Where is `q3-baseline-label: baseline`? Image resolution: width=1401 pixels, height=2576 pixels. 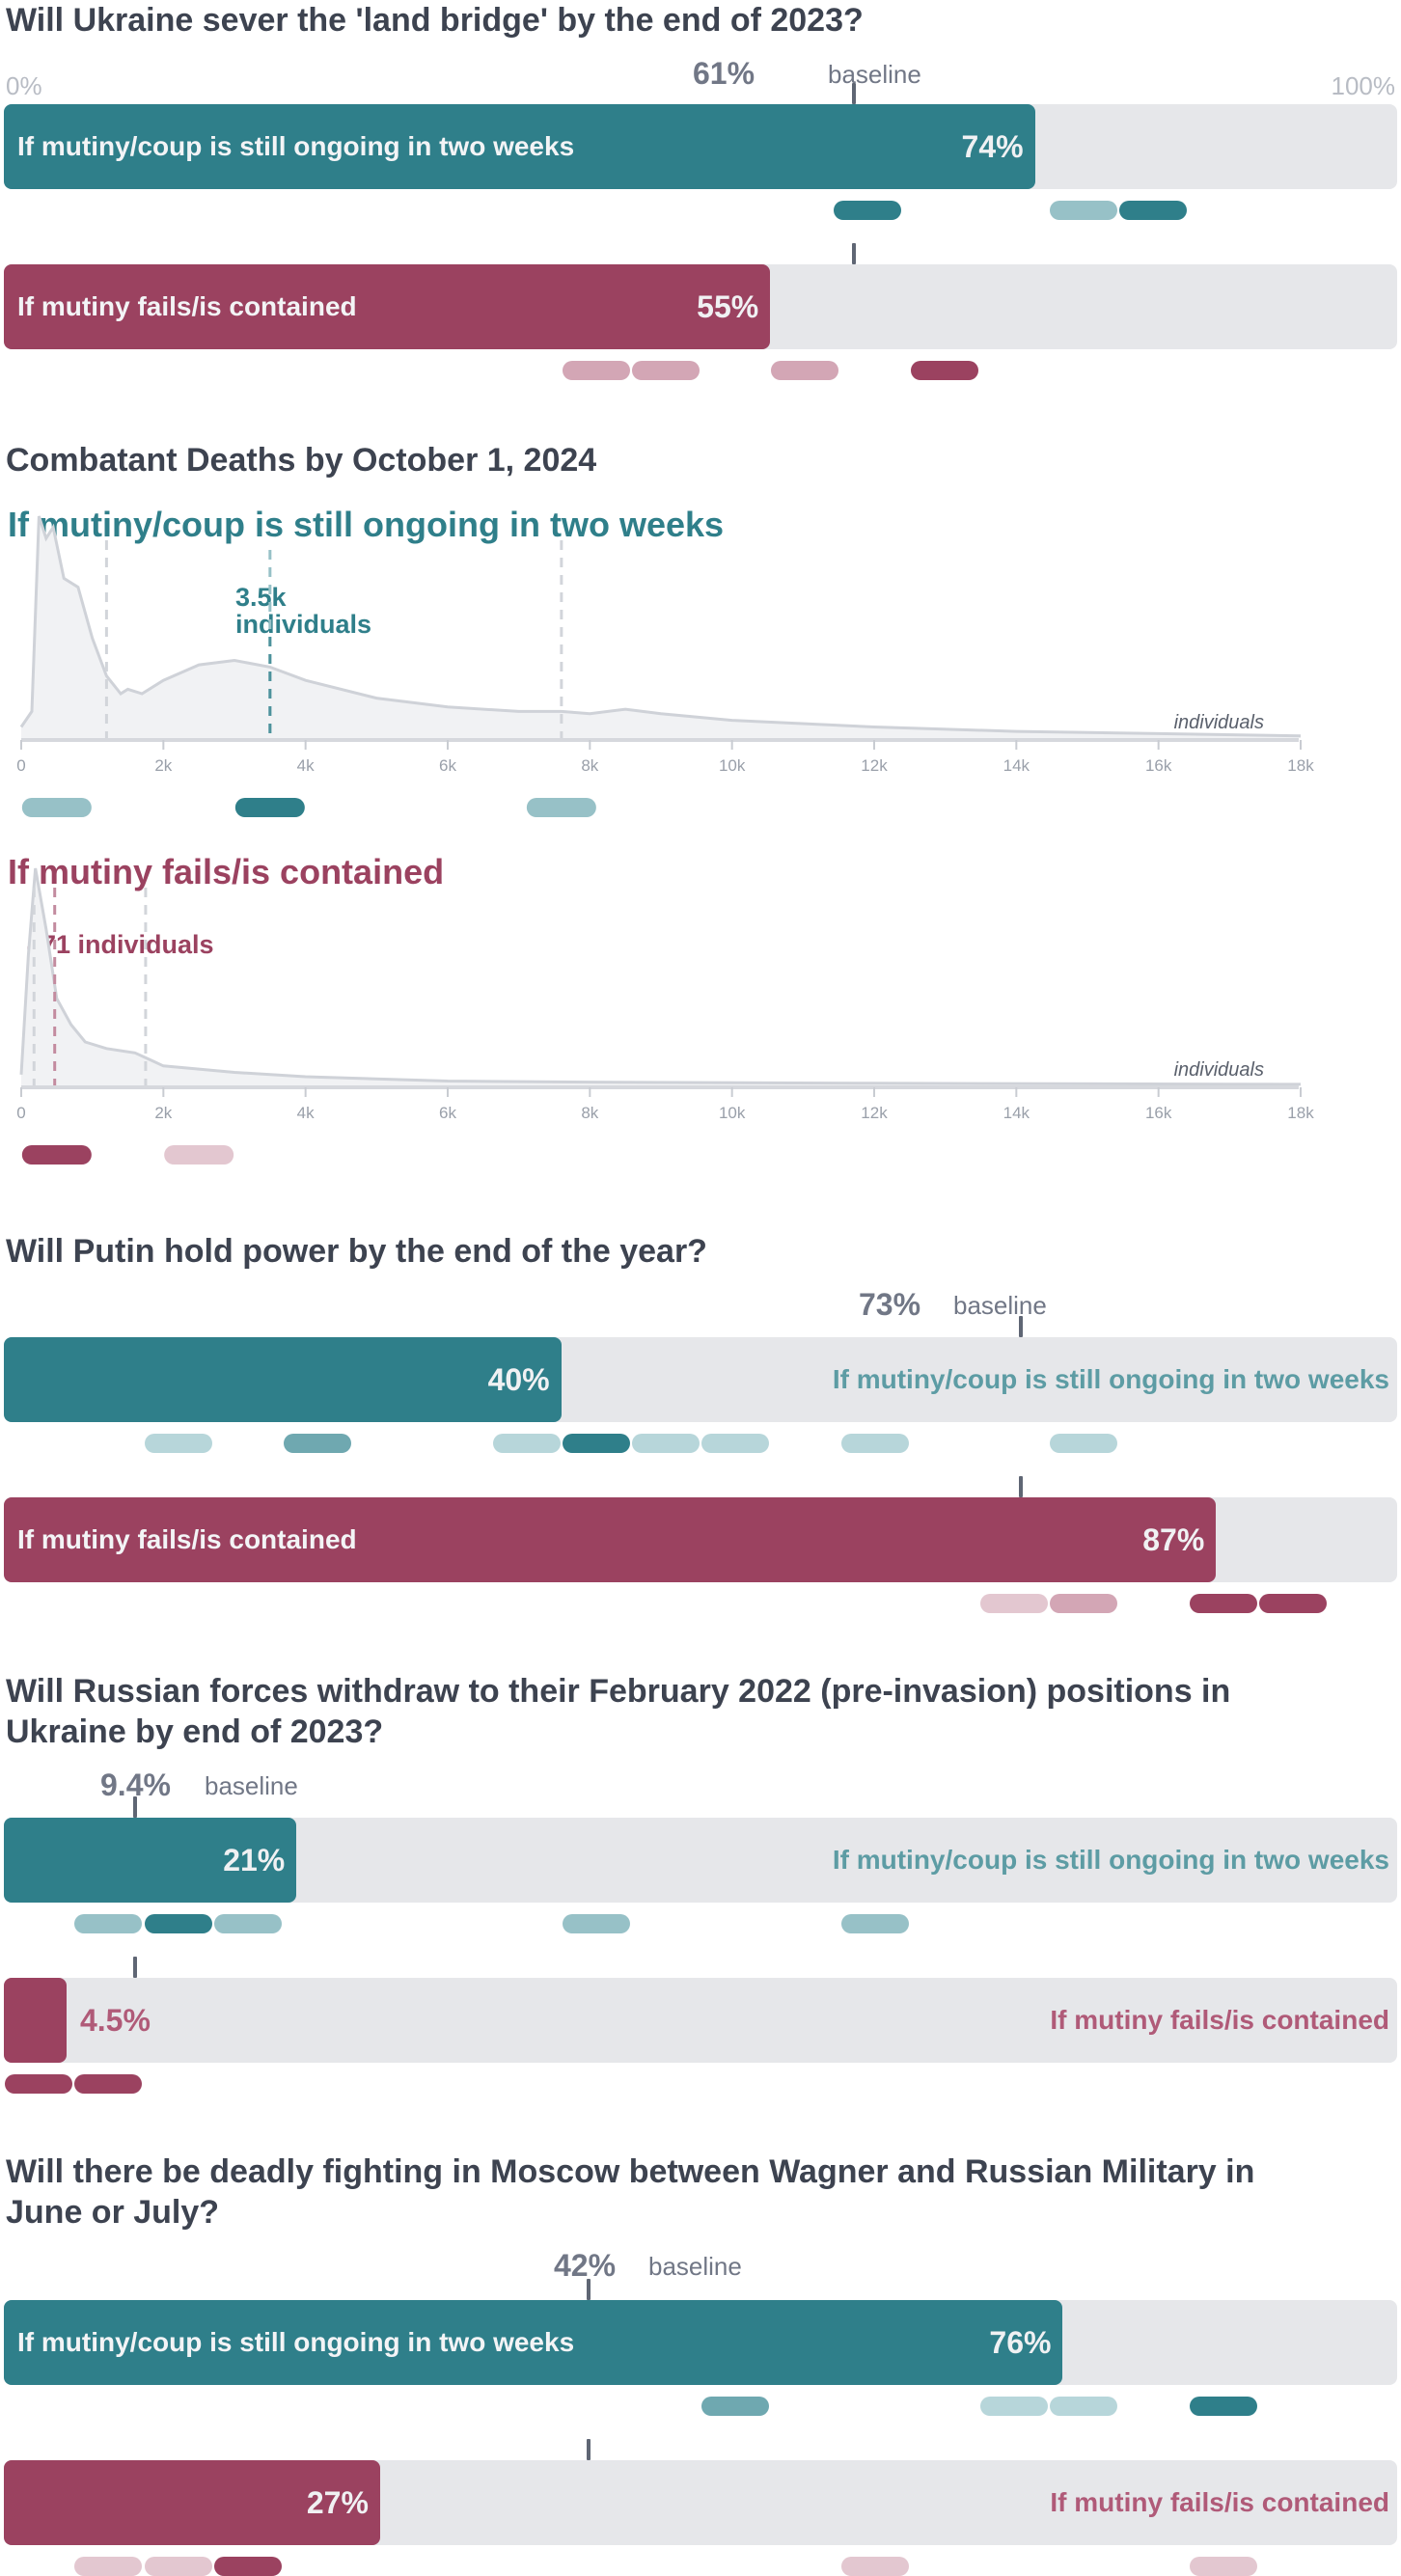 q3-baseline-label: baseline is located at coordinates (1000, 1305).